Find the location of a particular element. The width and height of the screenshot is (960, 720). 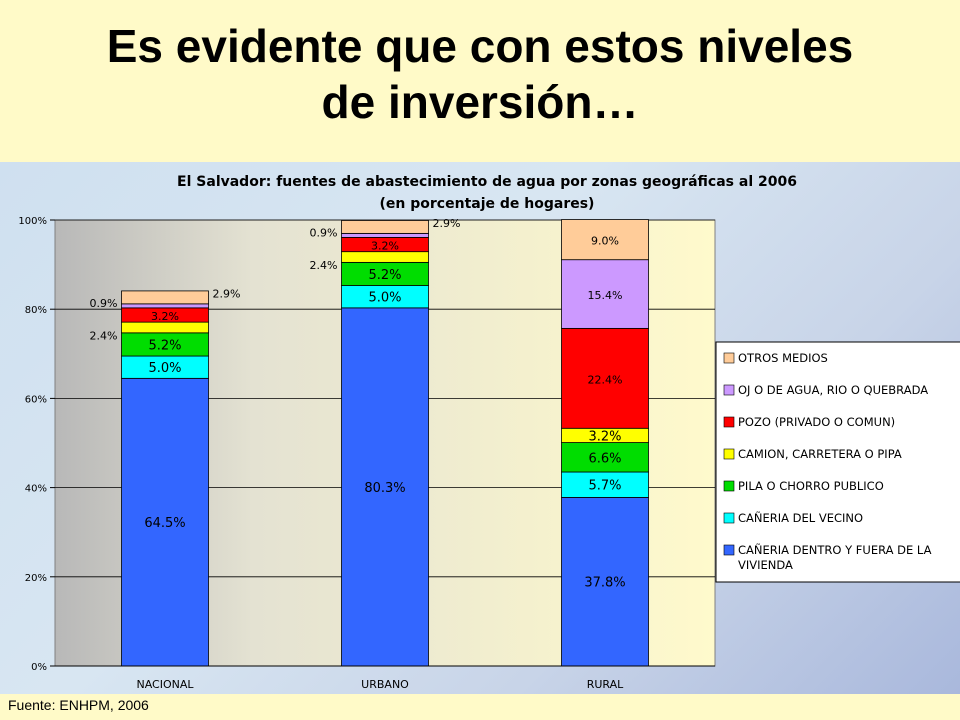

legend-label: CAÑERIA DENTRO Y FUERA DE LA is located at coordinates (835, 549).